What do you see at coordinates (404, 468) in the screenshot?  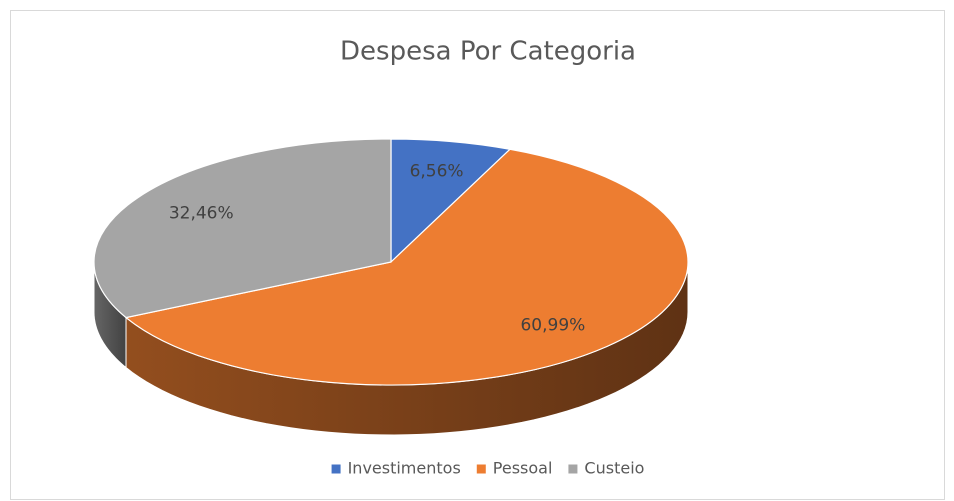 I see `legend-label: Investimentos` at bounding box center [404, 468].